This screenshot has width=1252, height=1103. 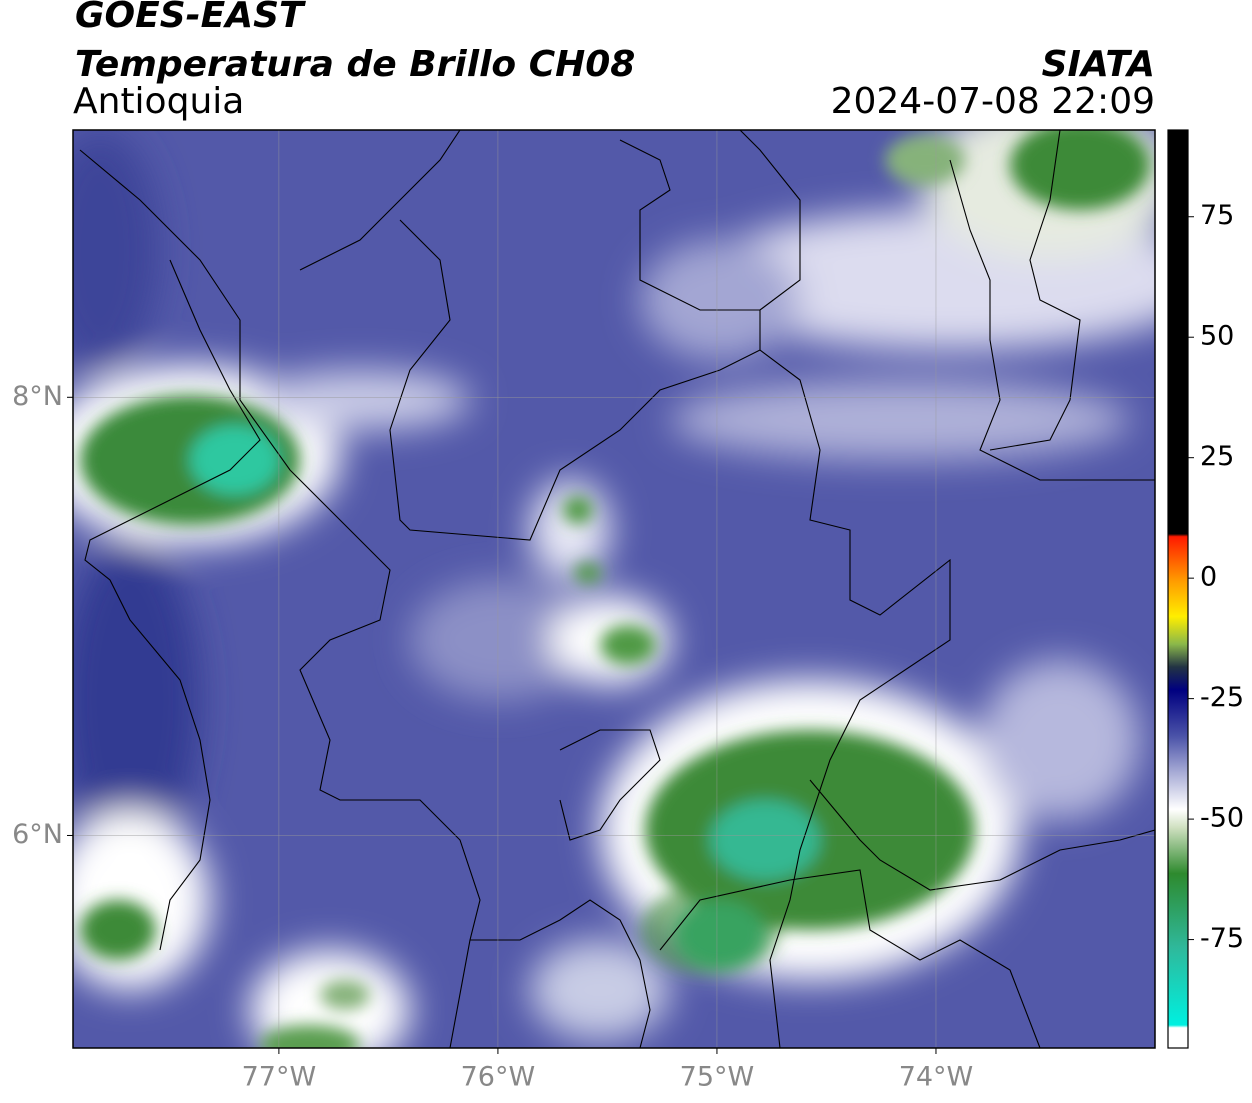 What do you see at coordinates (936, 1077) in the screenshot?
I see `x-tick-label: 74°W` at bounding box center [936, 1077].